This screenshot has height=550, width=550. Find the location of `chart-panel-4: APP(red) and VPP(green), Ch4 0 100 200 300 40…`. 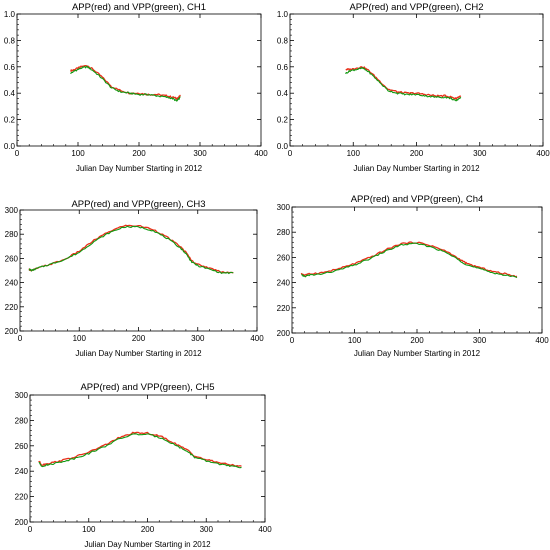

chart-panel-4: APP(red) and VPP(green), Ch4 0 100 200 300 40… is located at coordinates (413, 276).